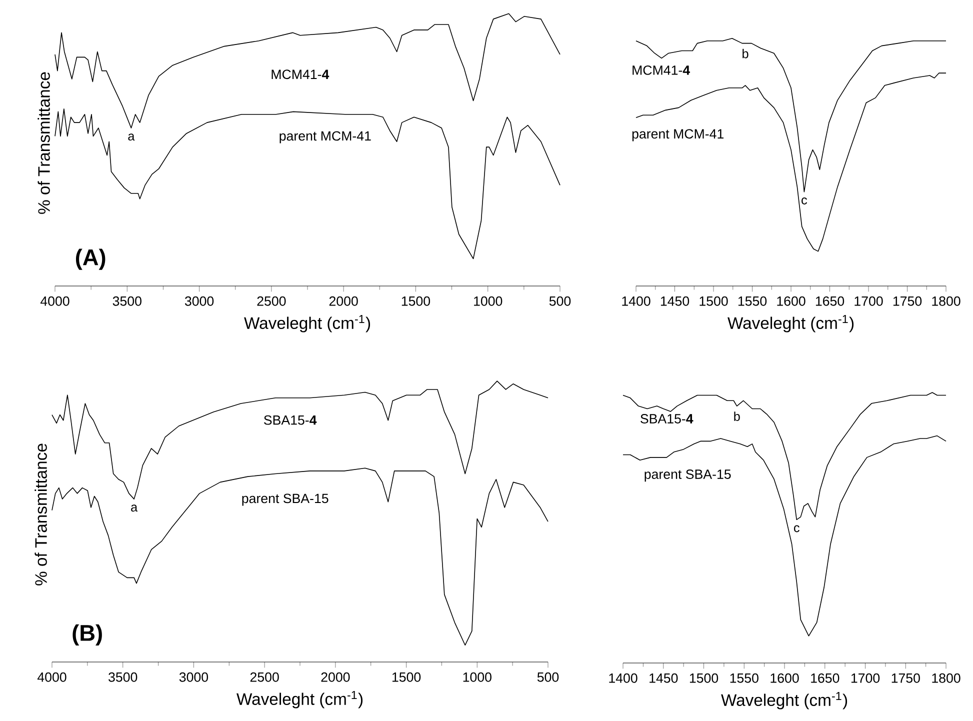 The height and width of the screenshot is (721, 973). What do you see at coordinates (91, 259) in the screenshot?
I see `annotation: (A)` at bounding box center [91, 259].